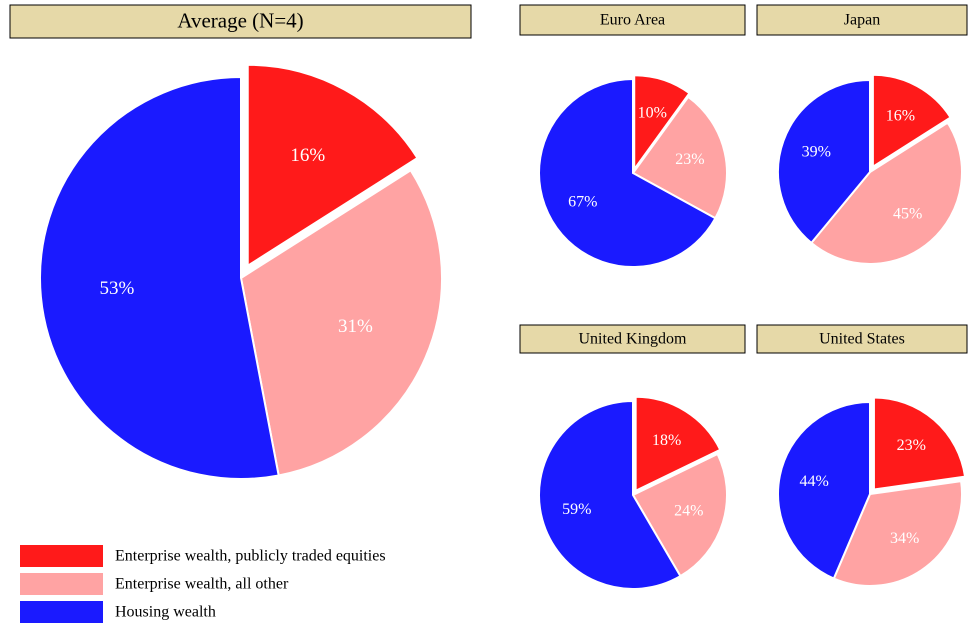  Describe the element at coordinates (582, 201) in the screenshot. I see `value-label: 67%` at that location.